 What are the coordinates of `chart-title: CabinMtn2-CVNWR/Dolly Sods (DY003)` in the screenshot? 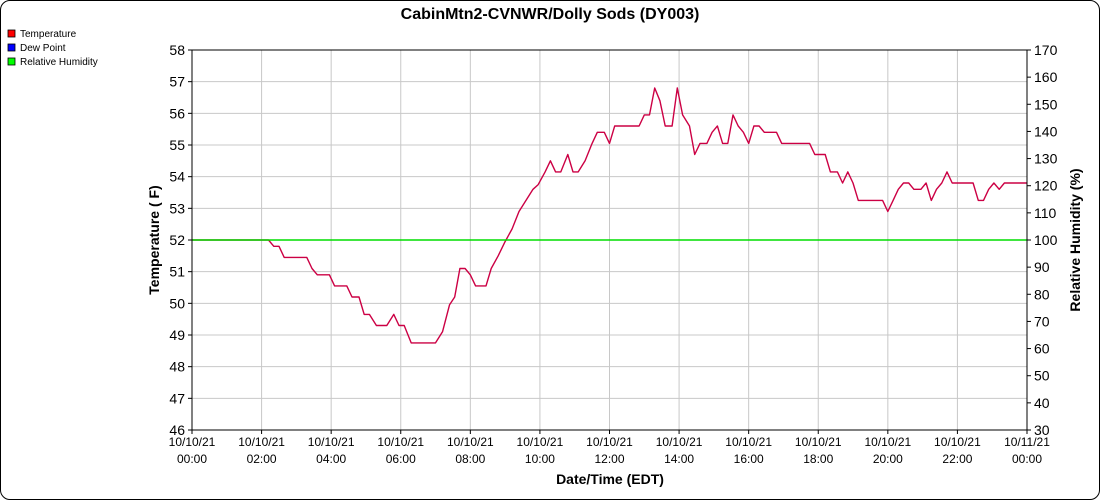 It's located at (550, 14).